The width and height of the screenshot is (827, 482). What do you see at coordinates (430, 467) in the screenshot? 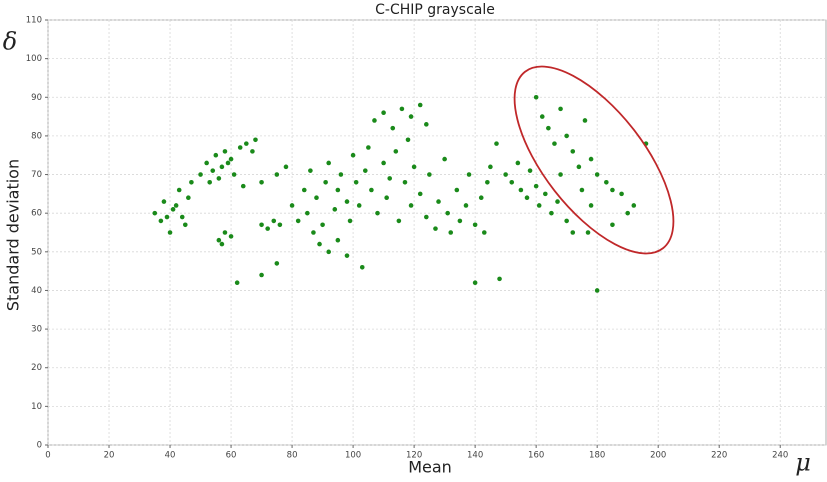
I see `x-axis-label: Mean` at bounding box center [430, 467].